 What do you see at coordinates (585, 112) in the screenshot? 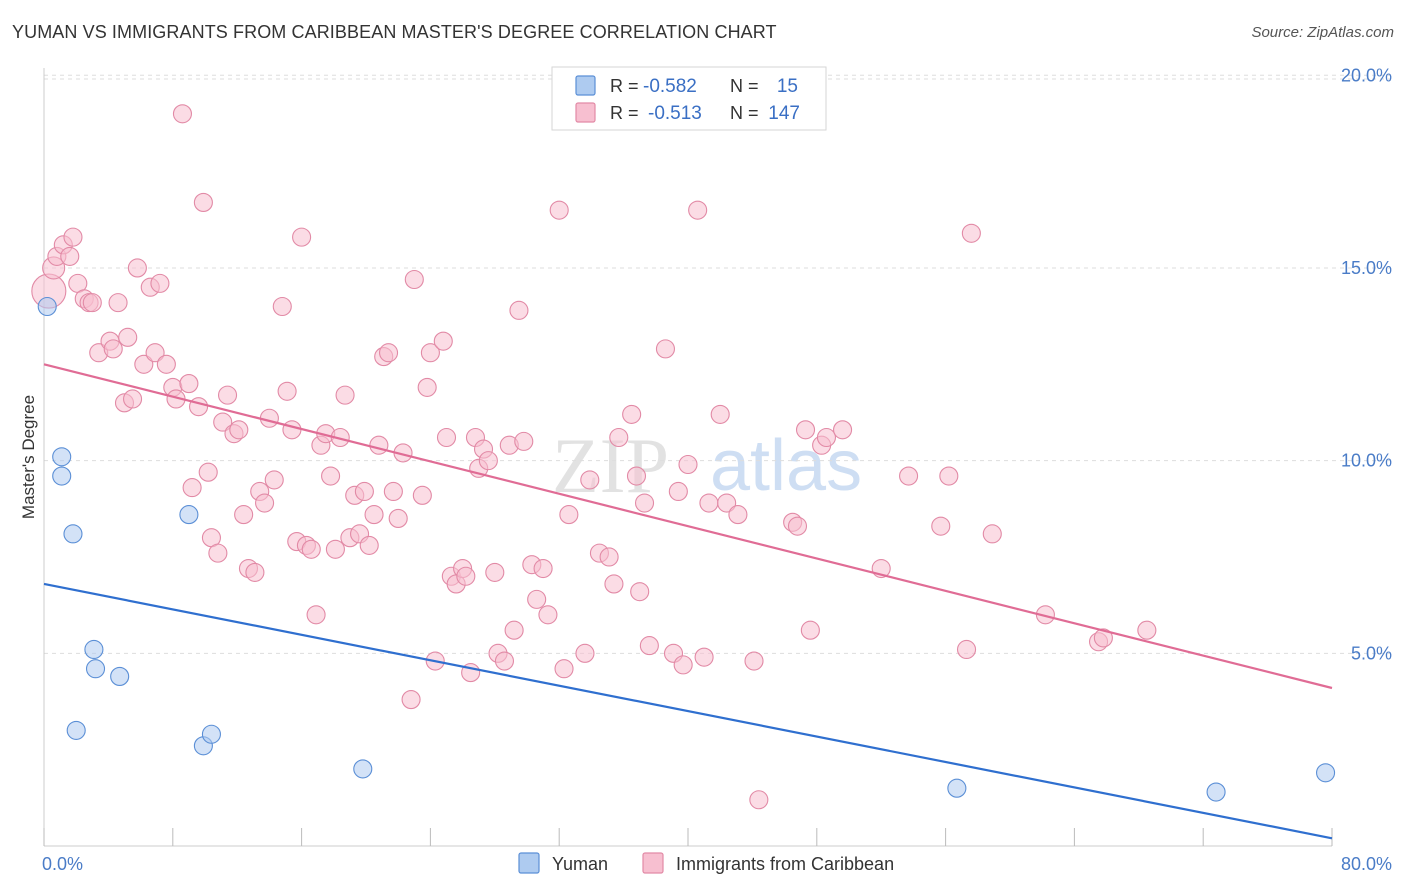
I see `legend-swatch-immigrants-from-caribbean` at bounding box center [585, 112].